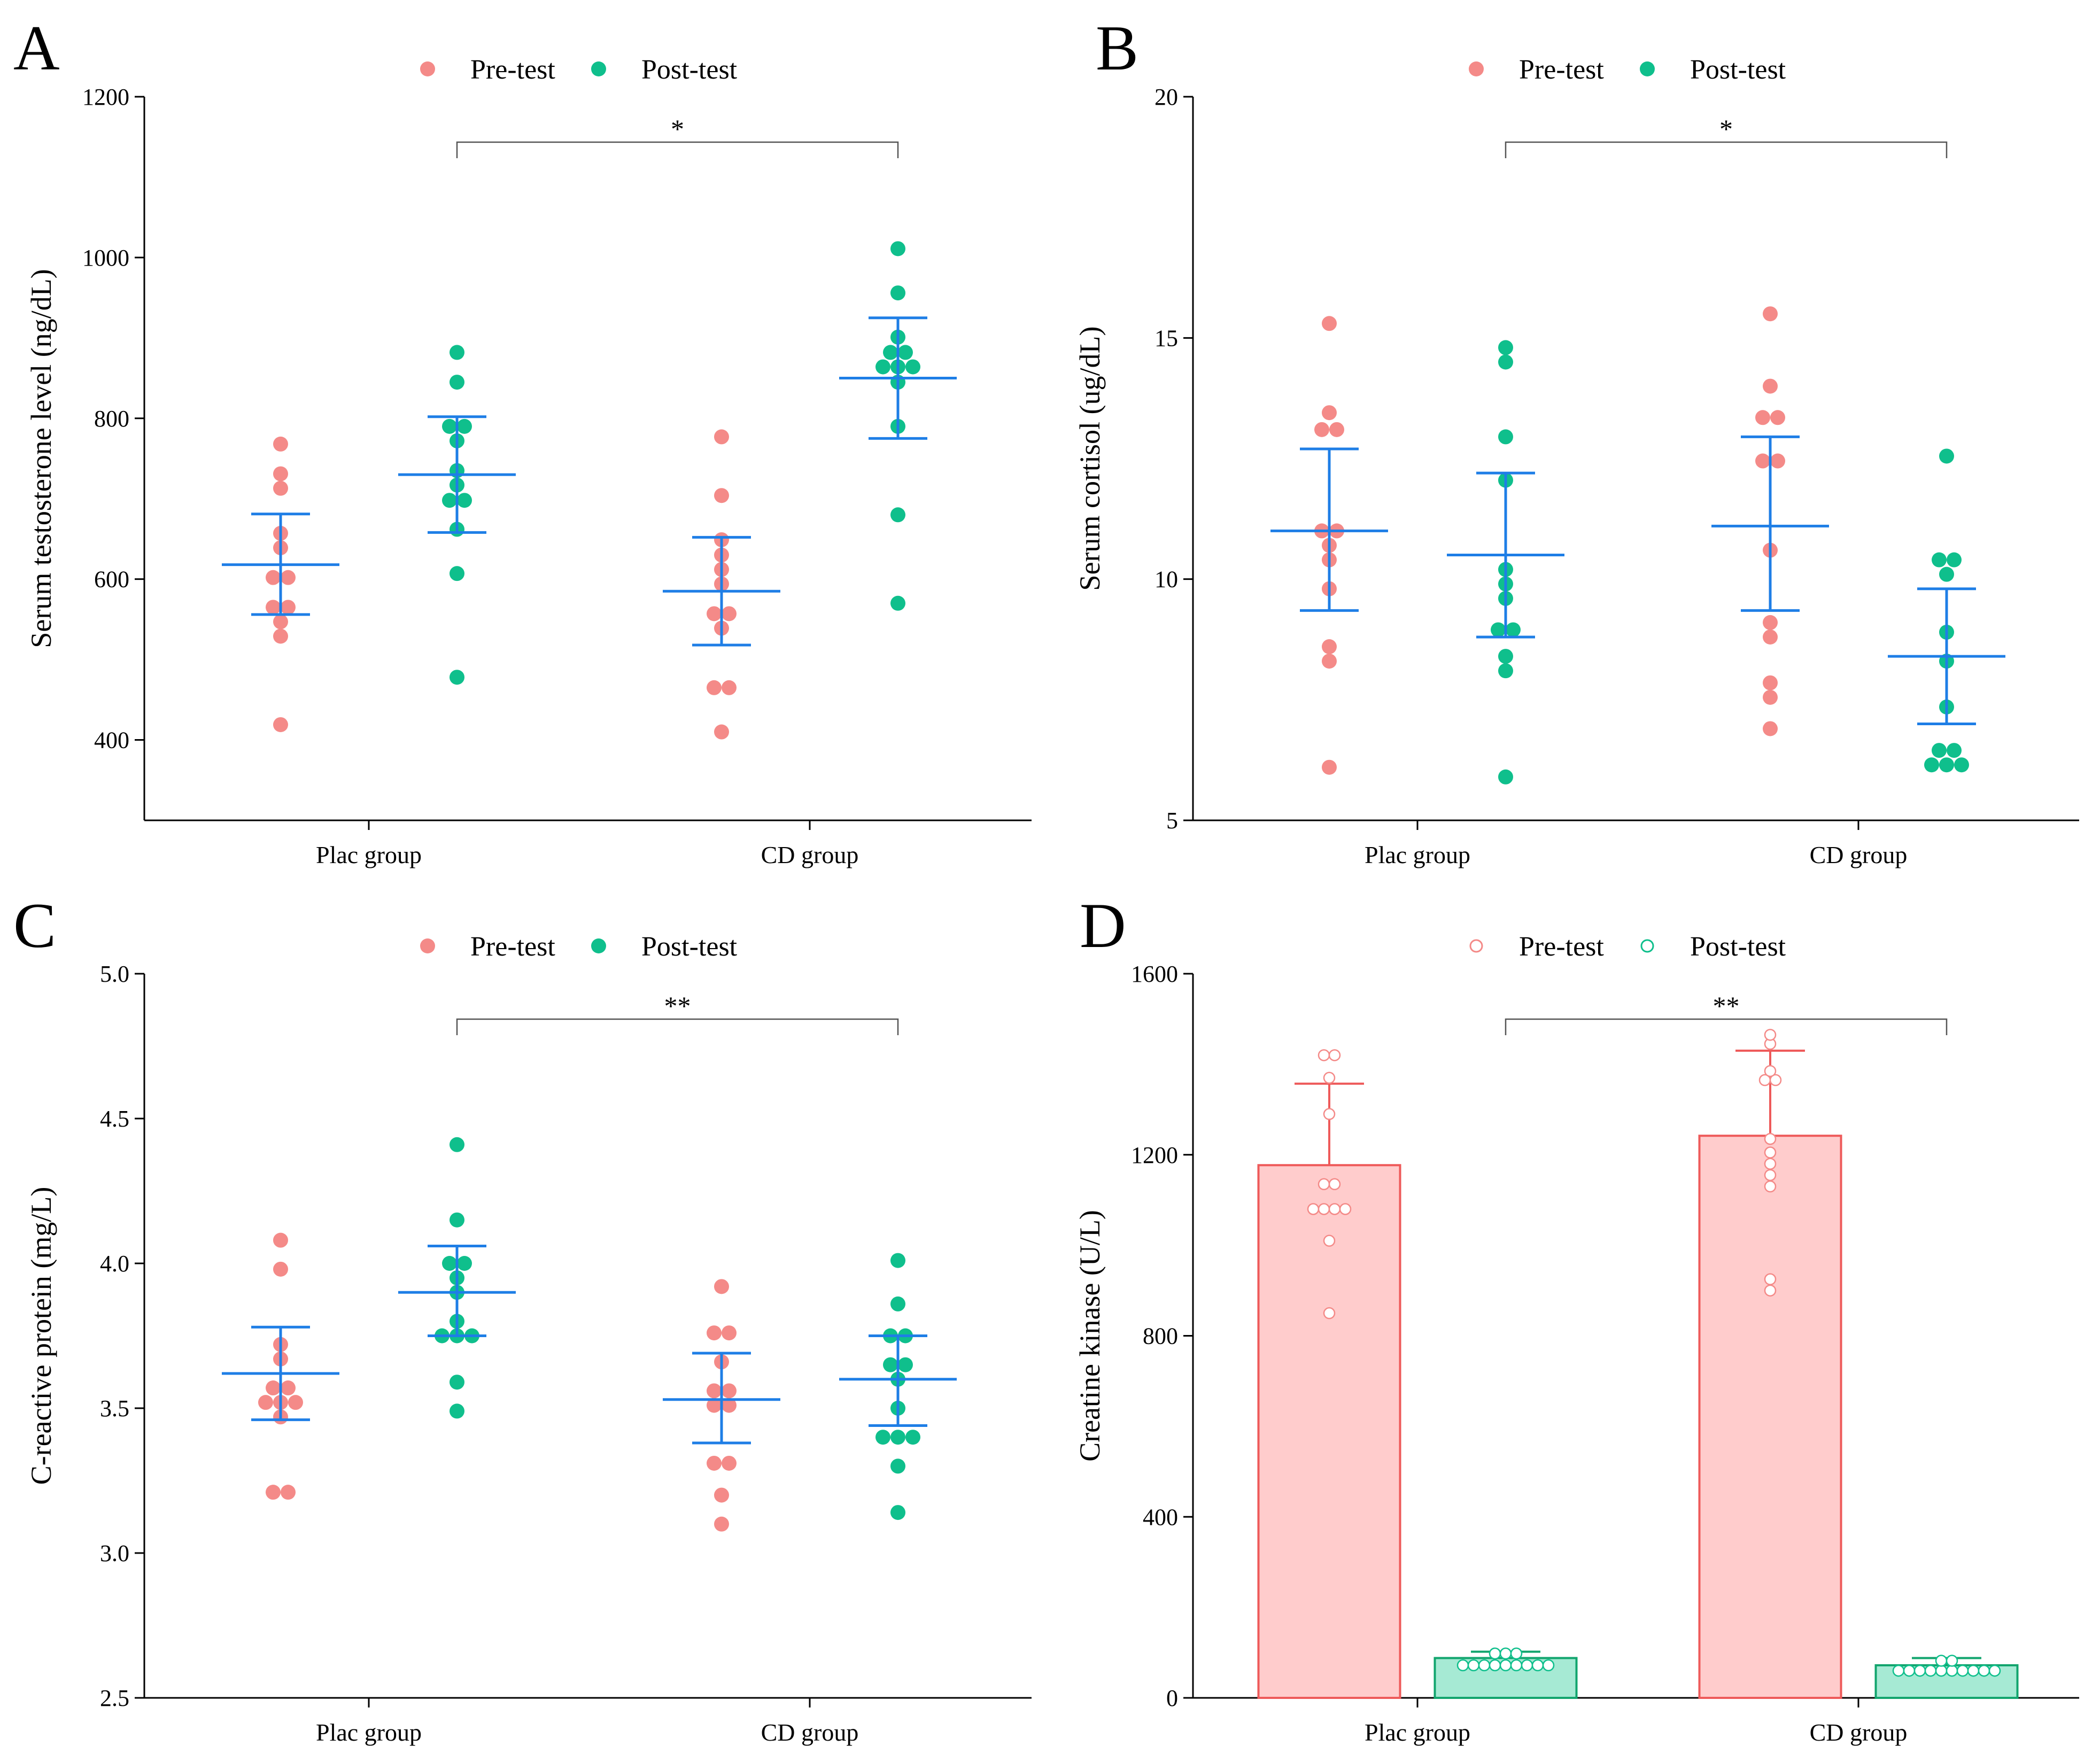 The image size is (2100, 1762). Describe the element at coordinates (677, 129) in the screenshot. I see `significance-label: *` at that location.